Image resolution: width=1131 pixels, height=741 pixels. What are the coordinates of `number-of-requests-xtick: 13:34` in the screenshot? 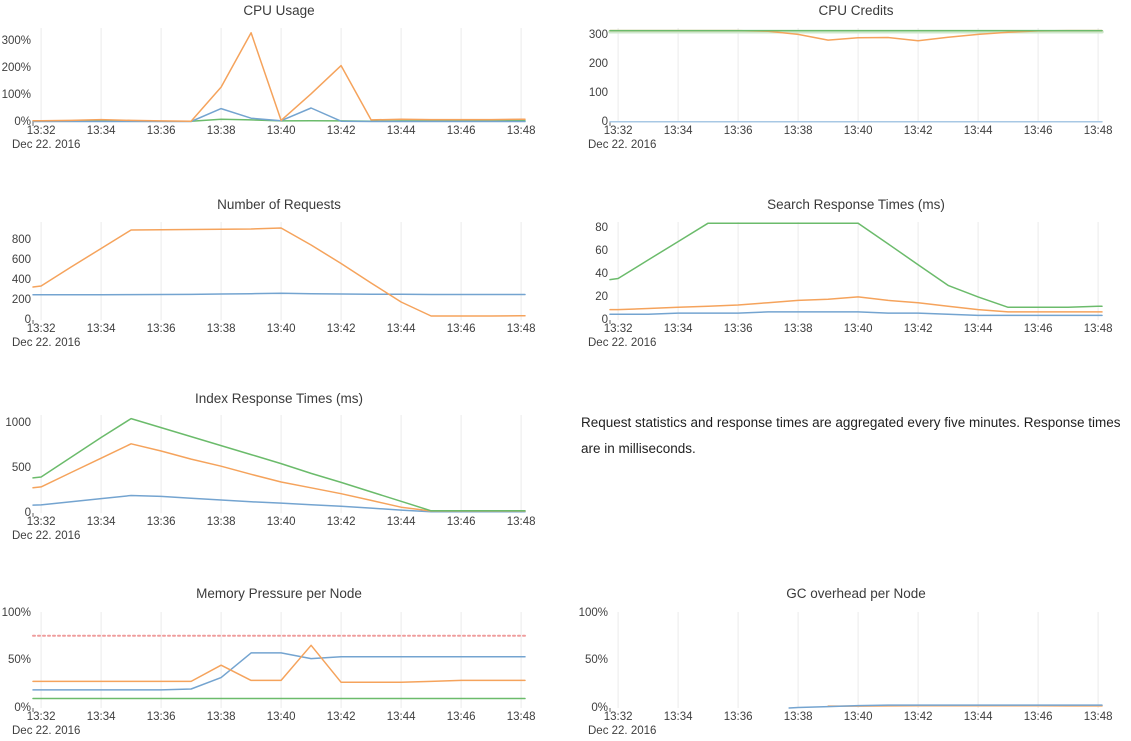 It's located at (101, 329).